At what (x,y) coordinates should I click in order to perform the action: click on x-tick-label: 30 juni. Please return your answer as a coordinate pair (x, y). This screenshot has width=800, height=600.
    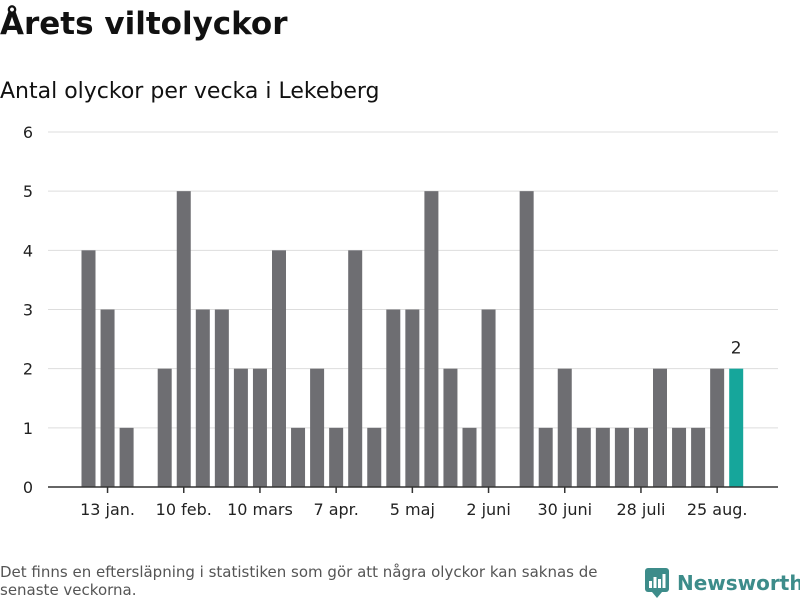
    Looking at the image, I should click on (564, 509).